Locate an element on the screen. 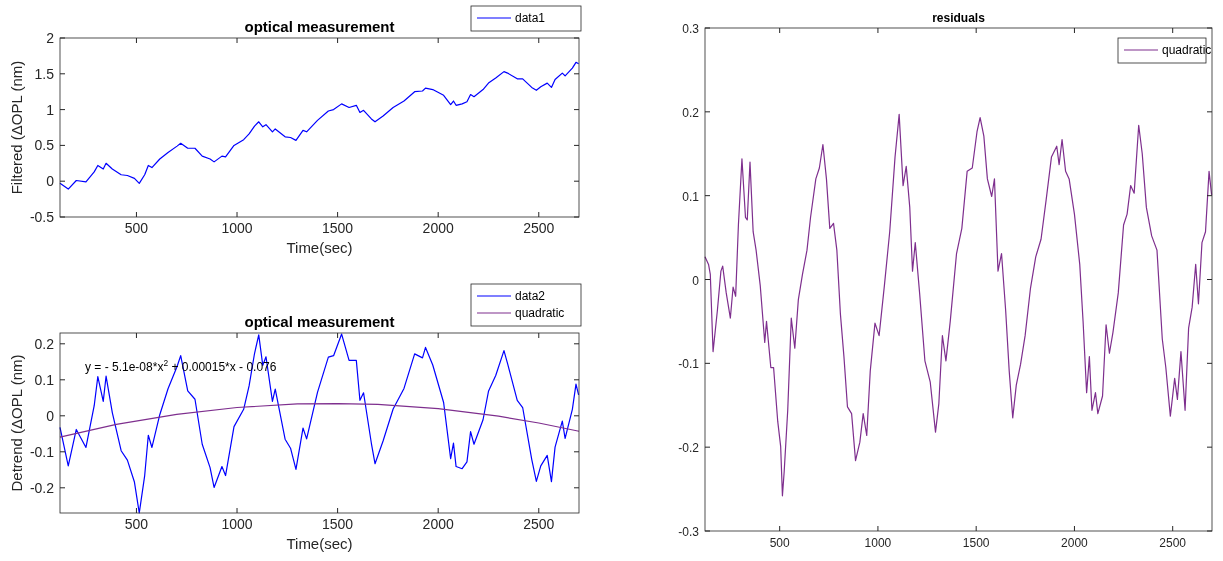 The width and height of the screenshot is (1223, 561). y-axis-title: Filtered (ΔOPL (nm) is located at coordinates (16, 127).